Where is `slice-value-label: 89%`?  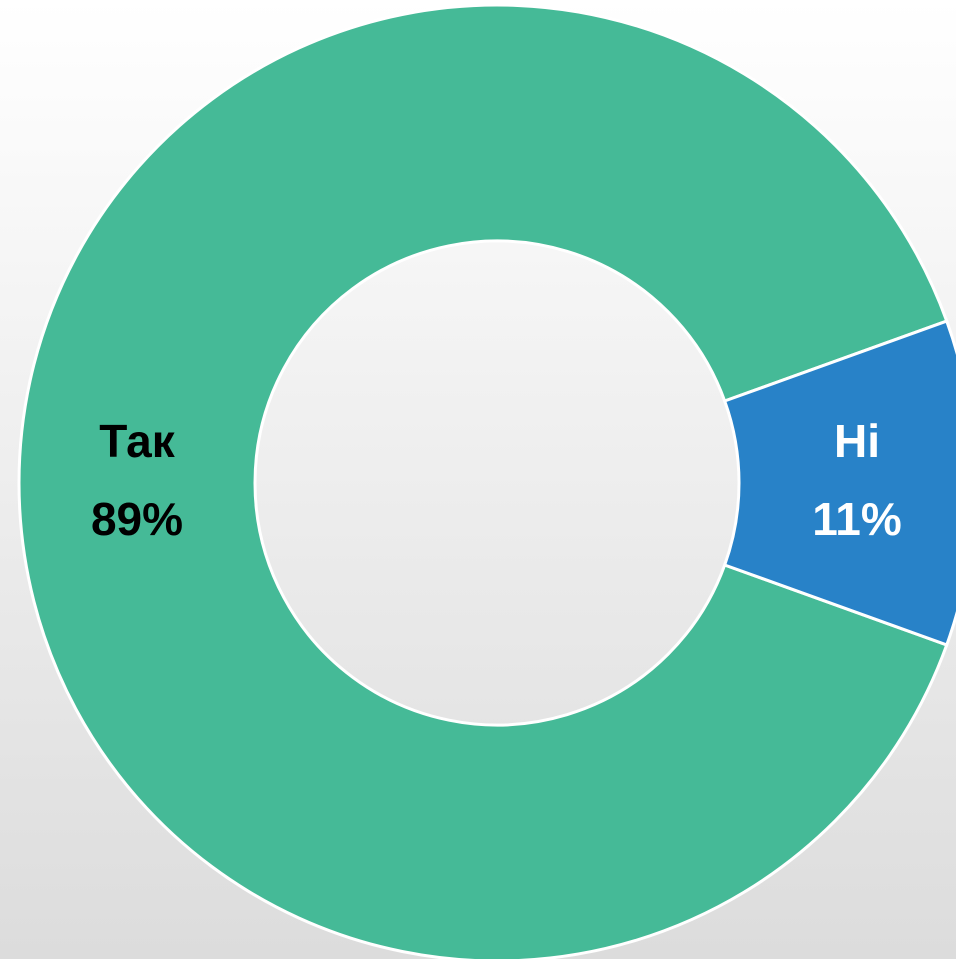
slice-value-label: 89% is located at coordinates (137, 519).